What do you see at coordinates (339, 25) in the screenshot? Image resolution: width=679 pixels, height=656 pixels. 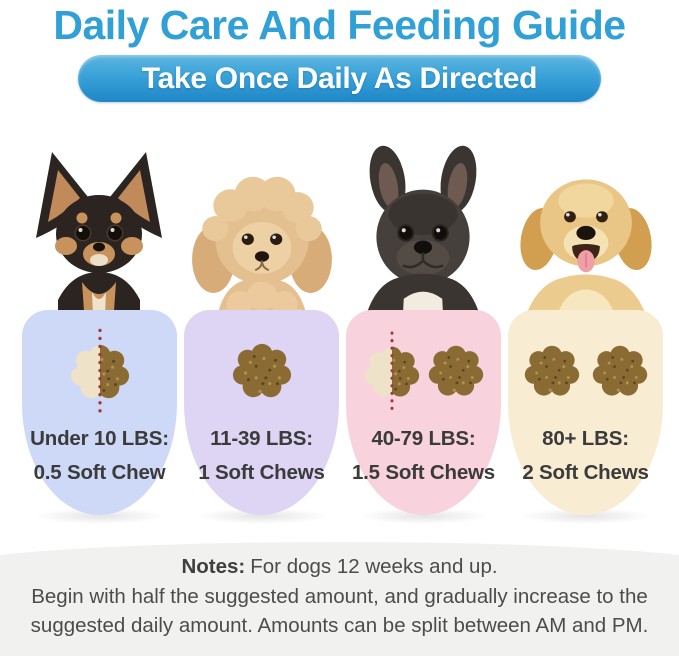 I see `page-title: Daily Care And Feeding Guide` at bounding box center [339, 25].